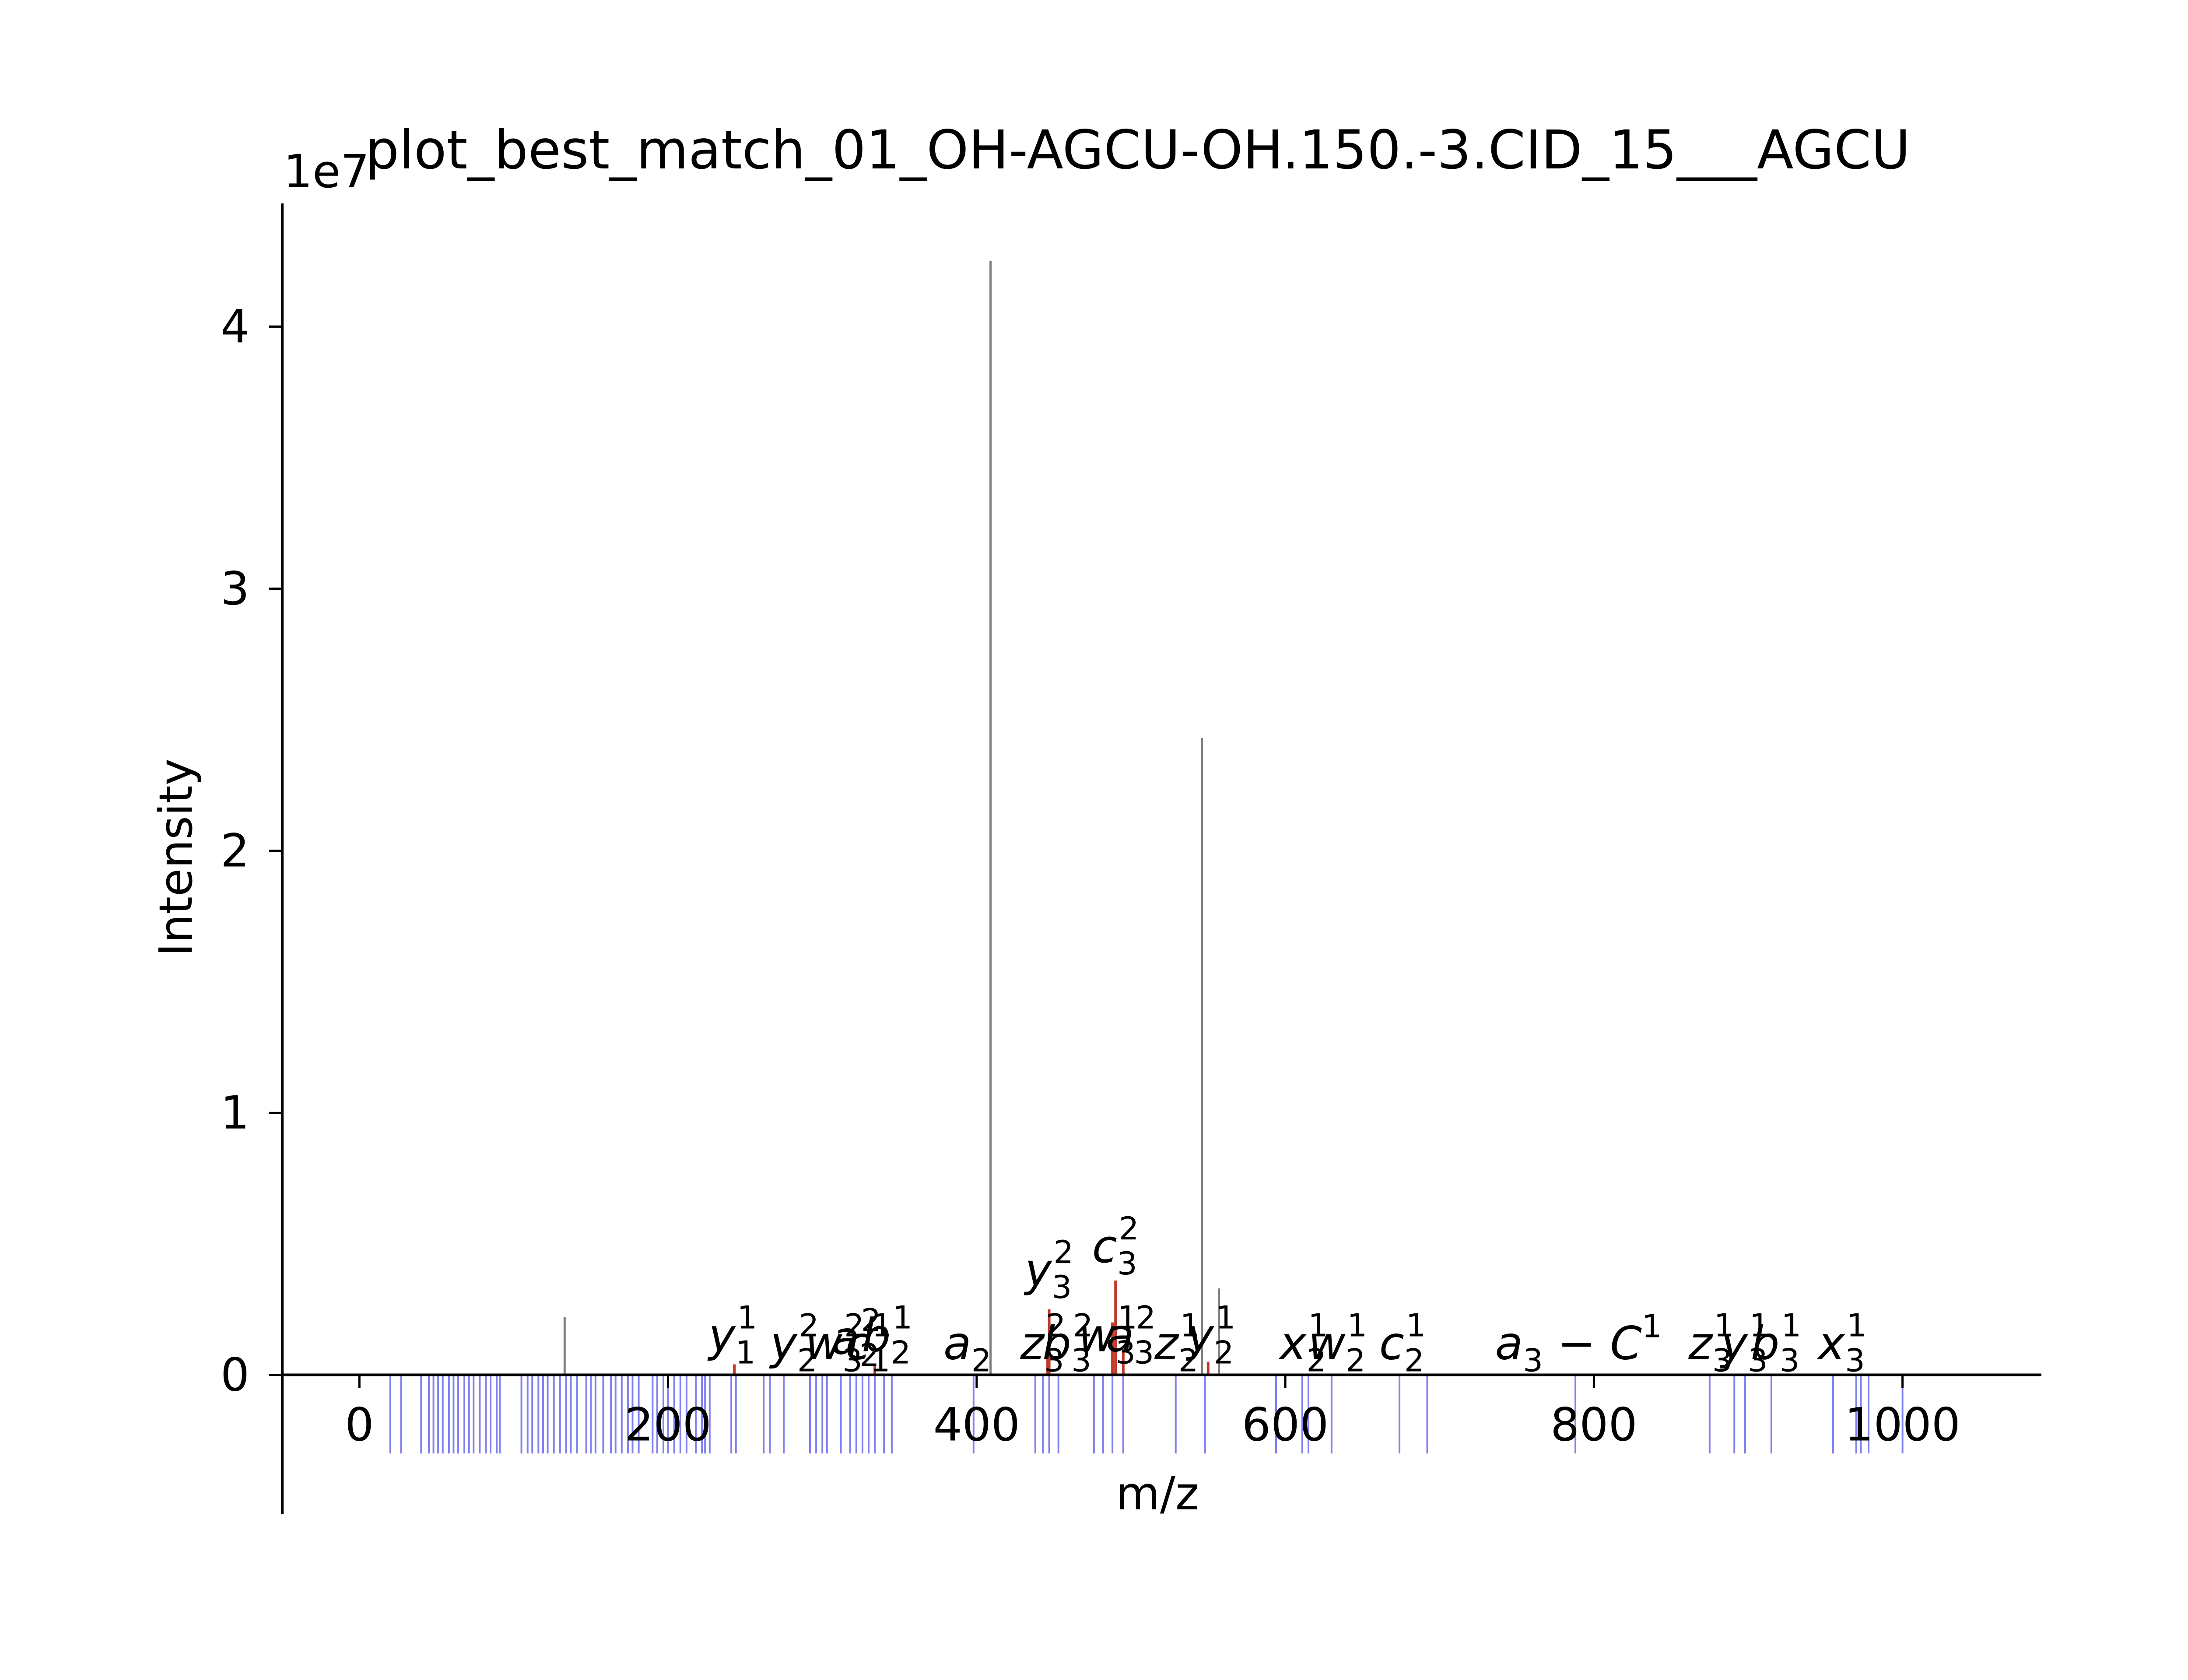  Describe the element at coordinates (668, 1425) in the screenshot. I see `x-tick-label: 200` at that location.